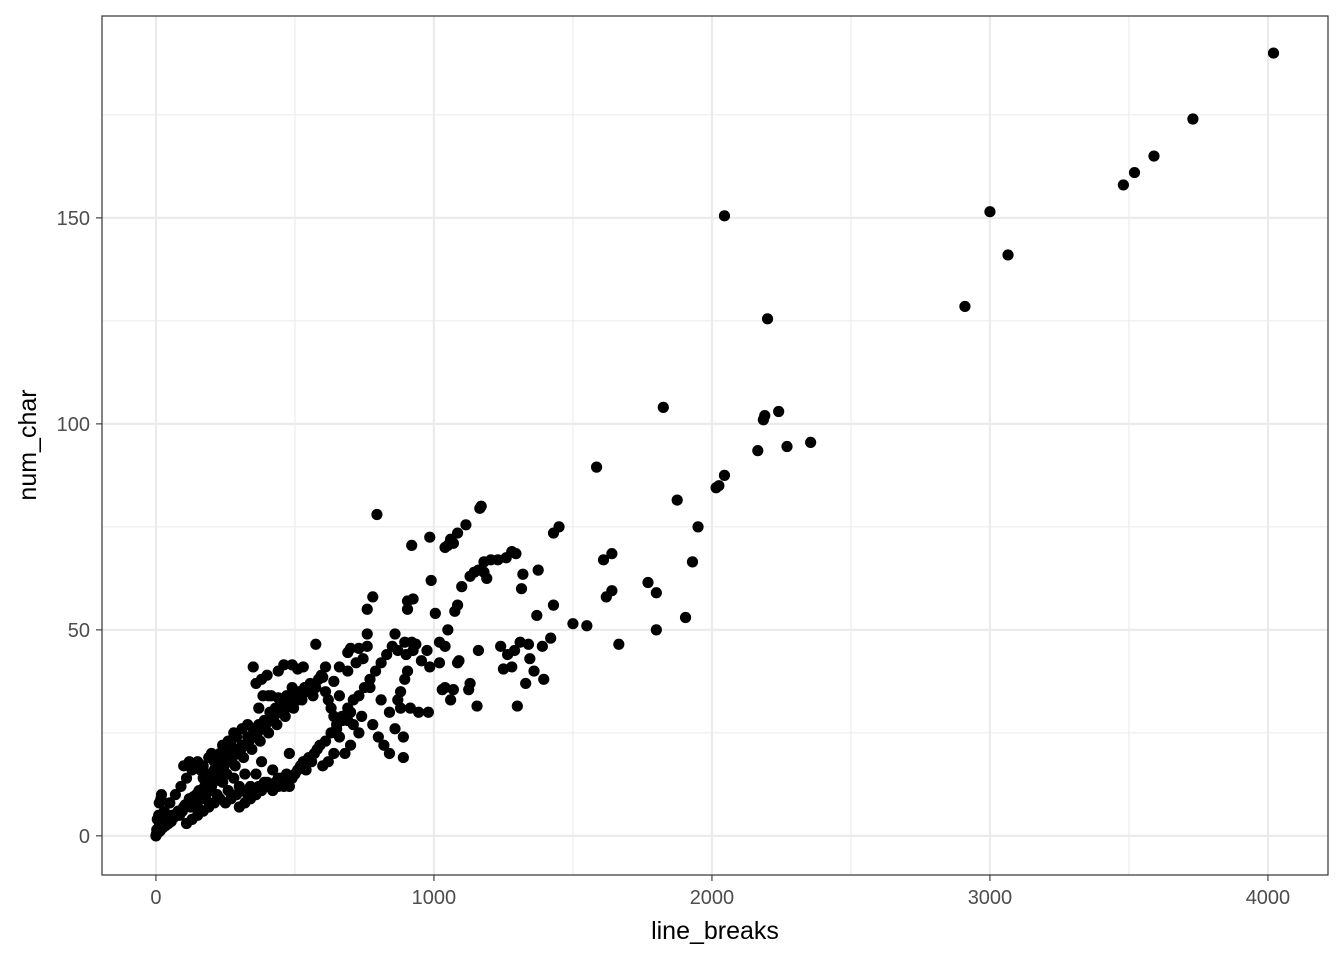  I want to click on x-tick-label: 1000, so click(434, 898).